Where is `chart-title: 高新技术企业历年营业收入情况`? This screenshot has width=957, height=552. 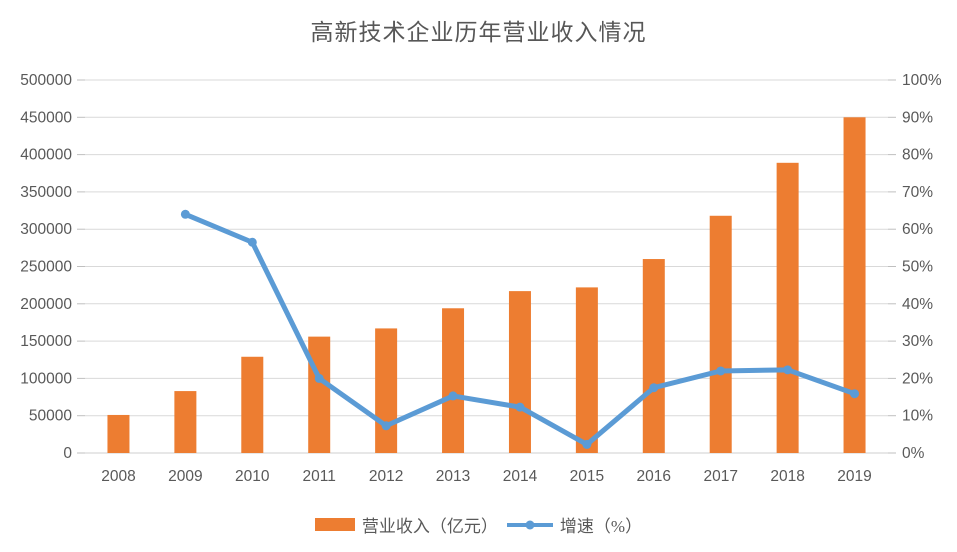
chart-title: 高新技术企业历年营业收入情况 is located at coordinates (478, 32).